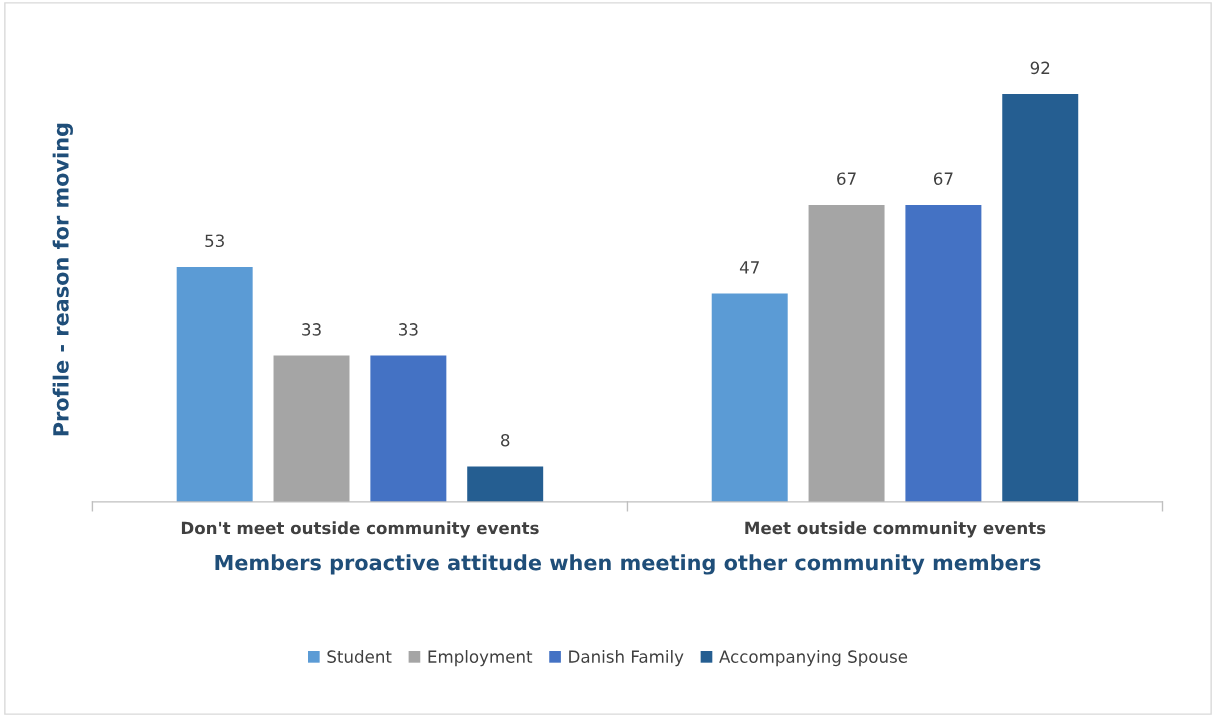 This screenshot has width=1216, height=717. I want to click on y-axis-title: Profile - reason for moving, so click(62, 279).